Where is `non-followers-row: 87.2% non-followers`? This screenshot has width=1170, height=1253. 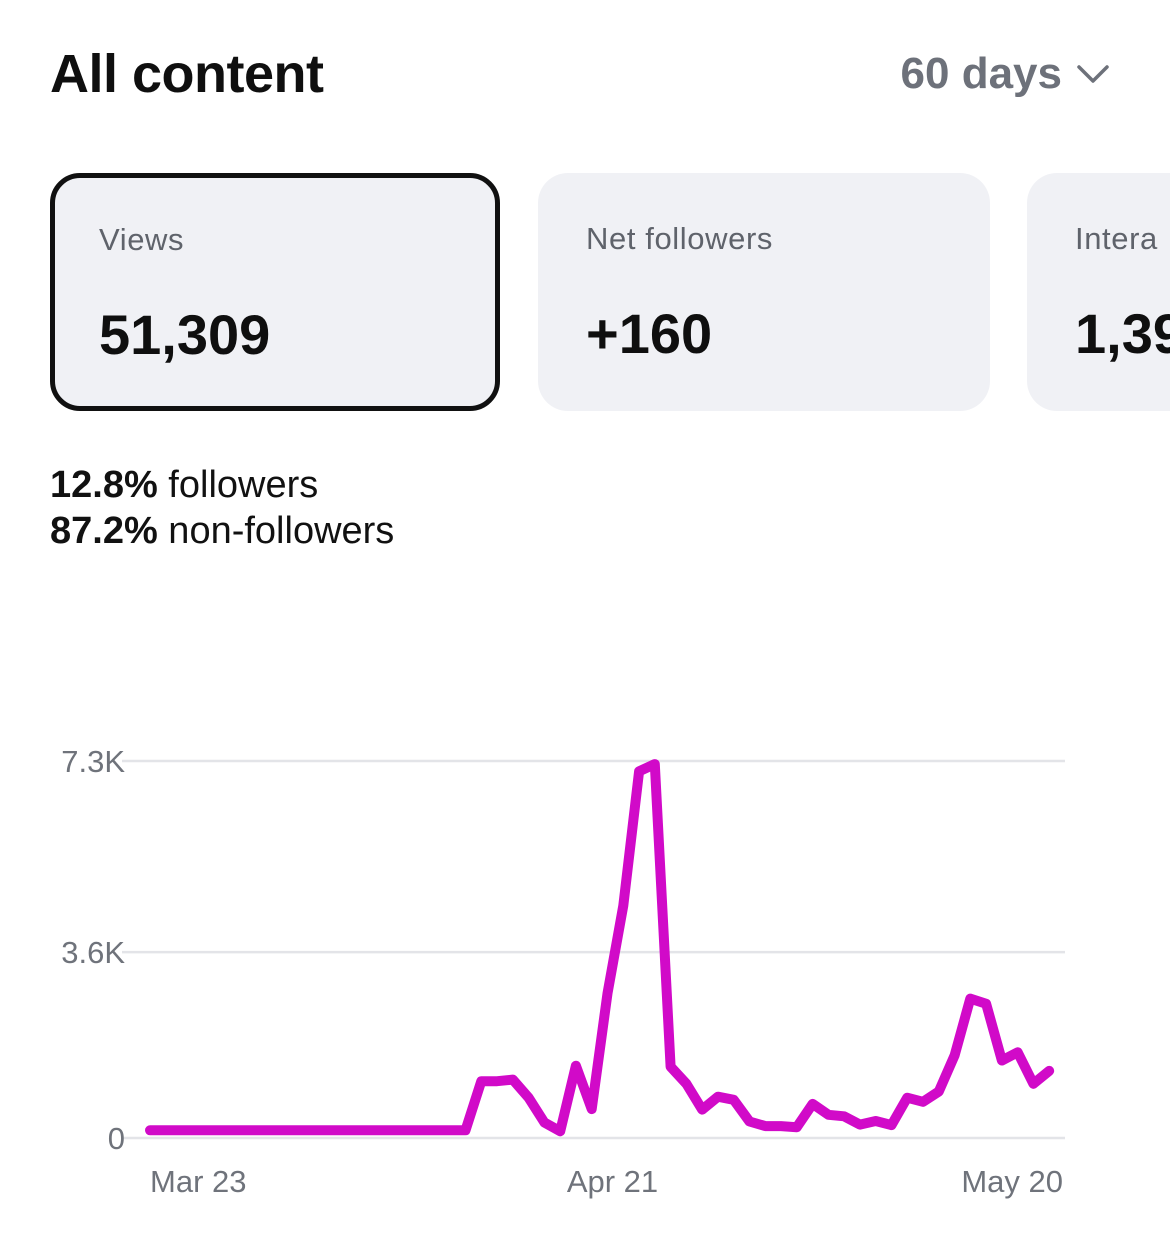 non-followers-row: 87.2% non-followers is located at coordinates (222, 531).